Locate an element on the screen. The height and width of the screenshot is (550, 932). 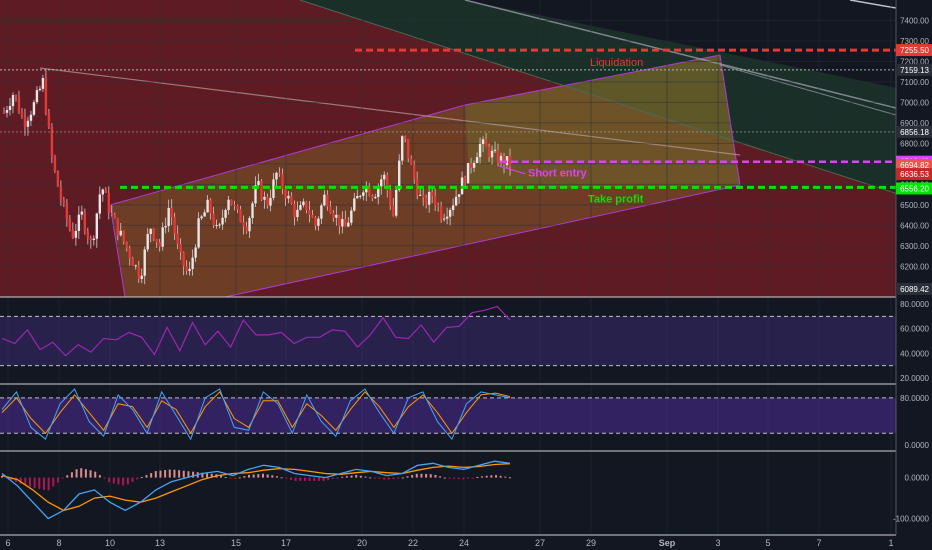
rsi-tick-label: 80.0000 is located at coordinates (914, 304).